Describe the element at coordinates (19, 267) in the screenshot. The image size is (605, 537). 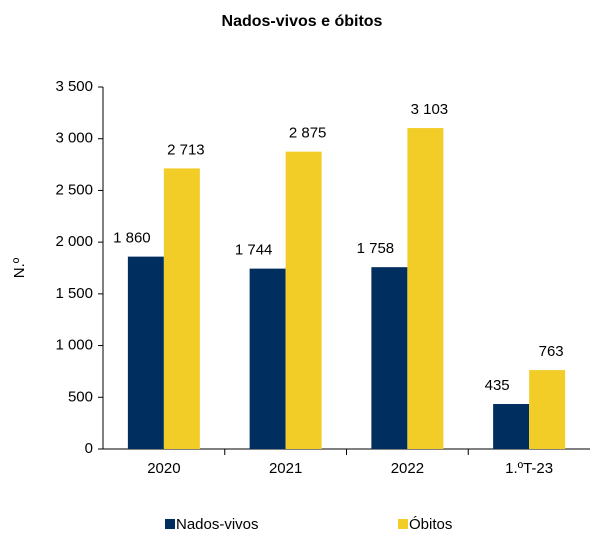
I see `y-axis-label: N.º` at that location.